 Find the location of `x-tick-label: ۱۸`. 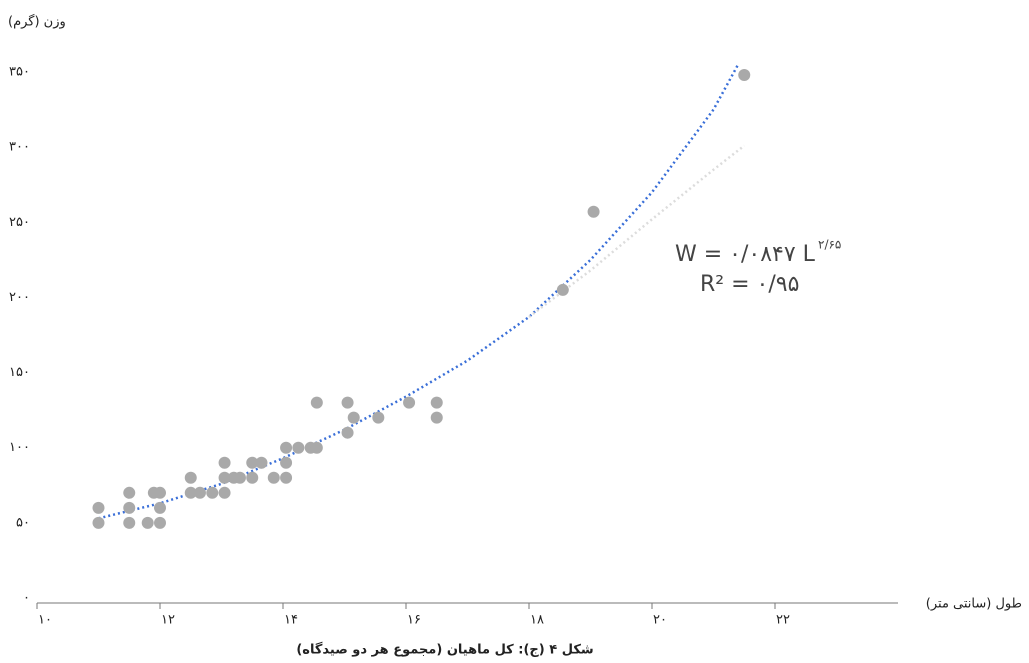

x-tick-label: ۱۸ is located at coordinates (537, 620).